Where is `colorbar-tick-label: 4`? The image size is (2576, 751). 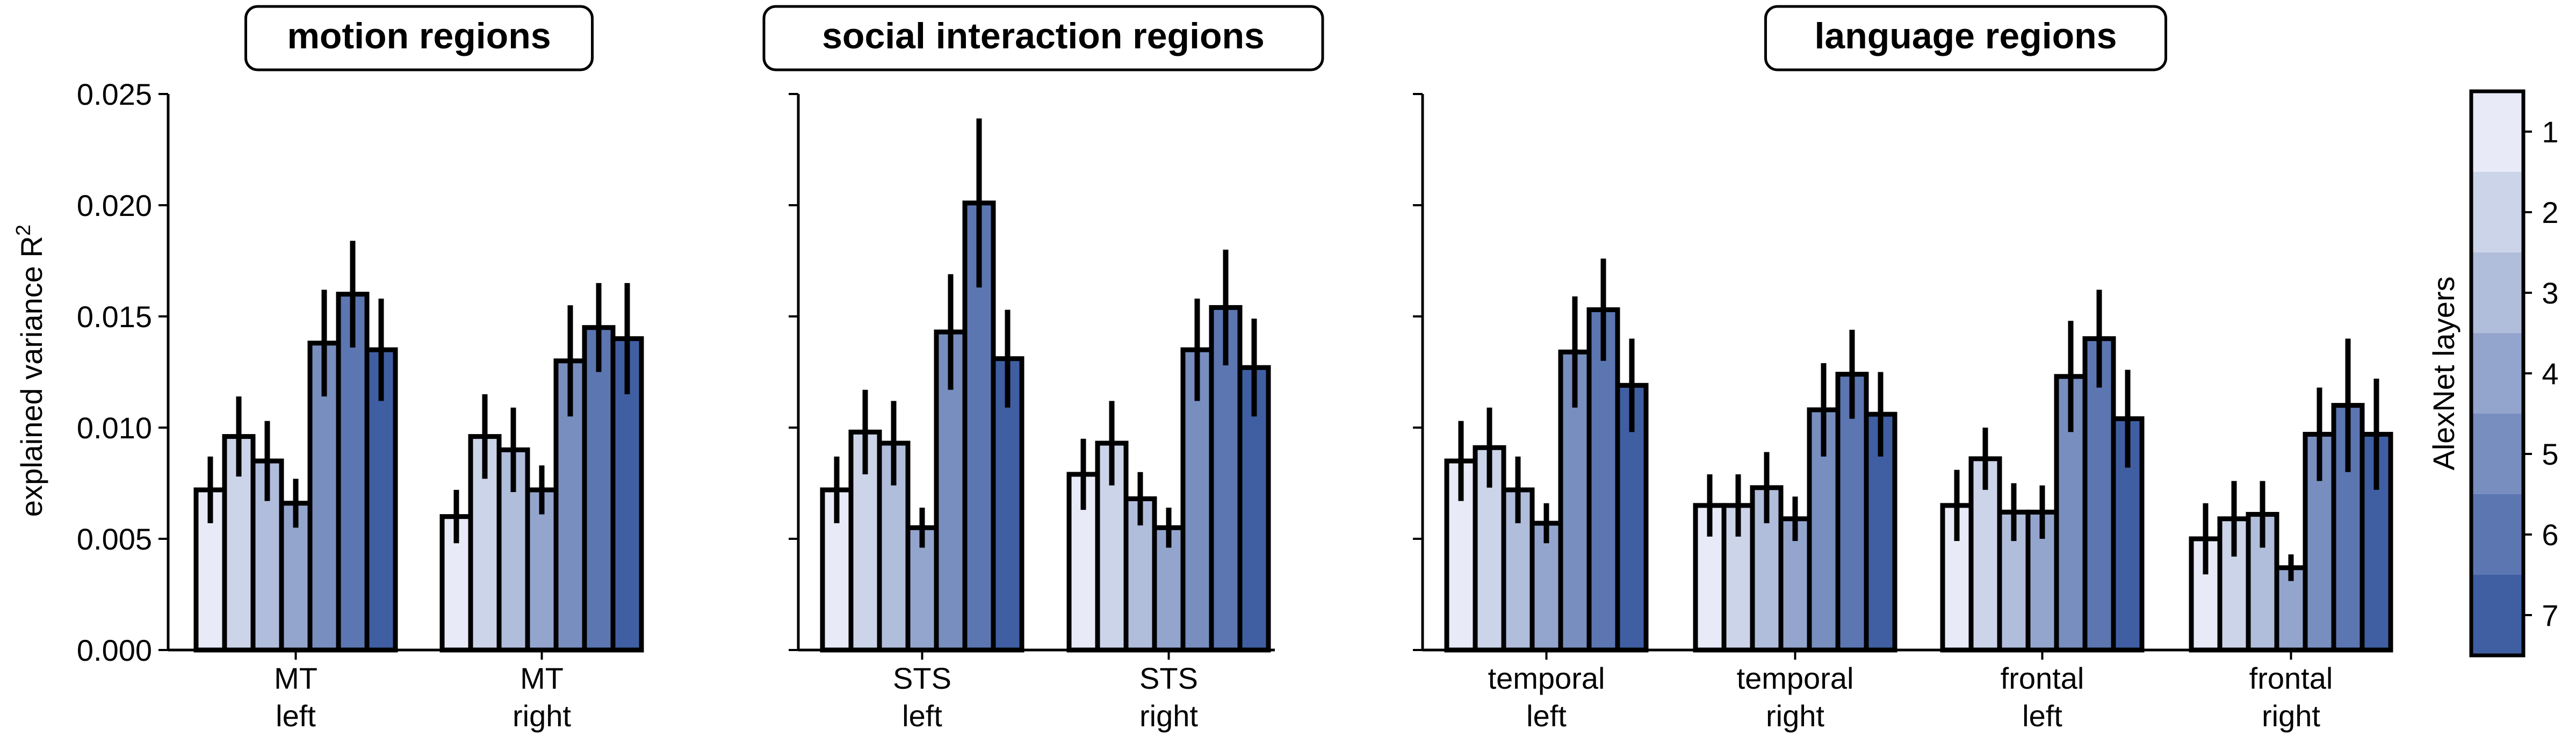
colorbar-tick-label: 4 is located at coordinates (2550, 374).